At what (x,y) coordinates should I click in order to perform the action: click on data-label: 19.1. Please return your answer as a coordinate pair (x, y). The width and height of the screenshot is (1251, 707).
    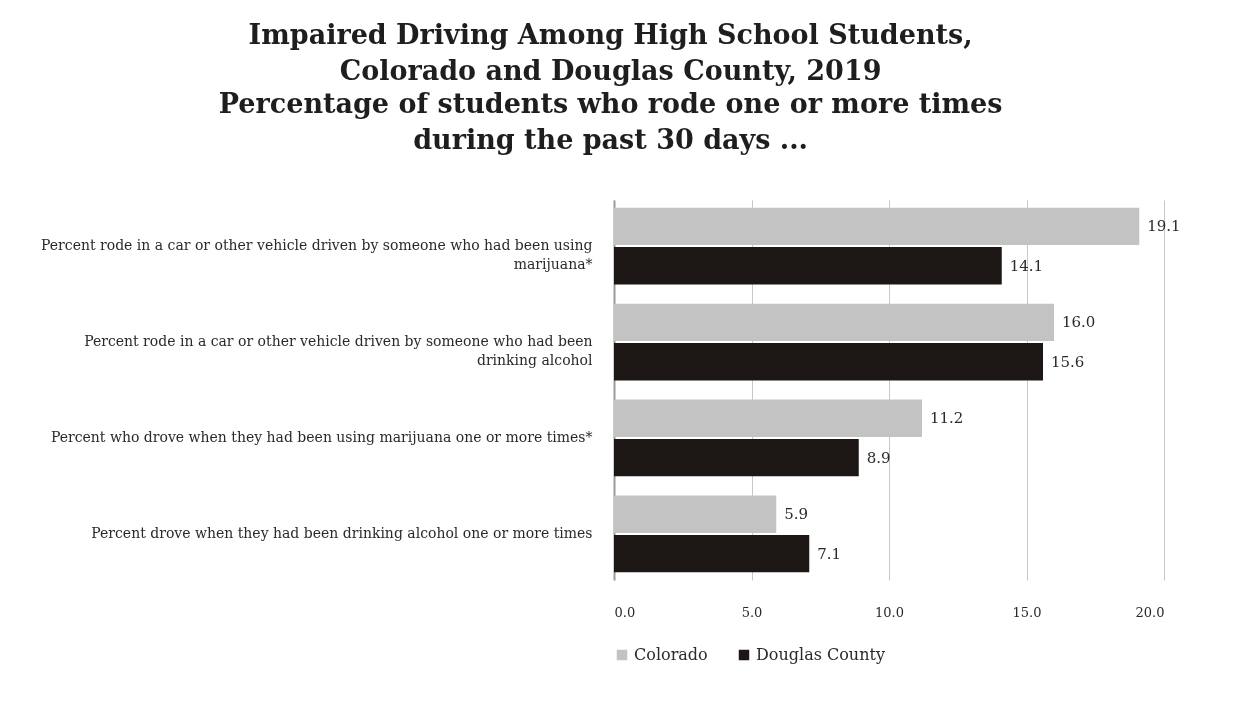
    Looking at the image, I should click on (1164, 226).